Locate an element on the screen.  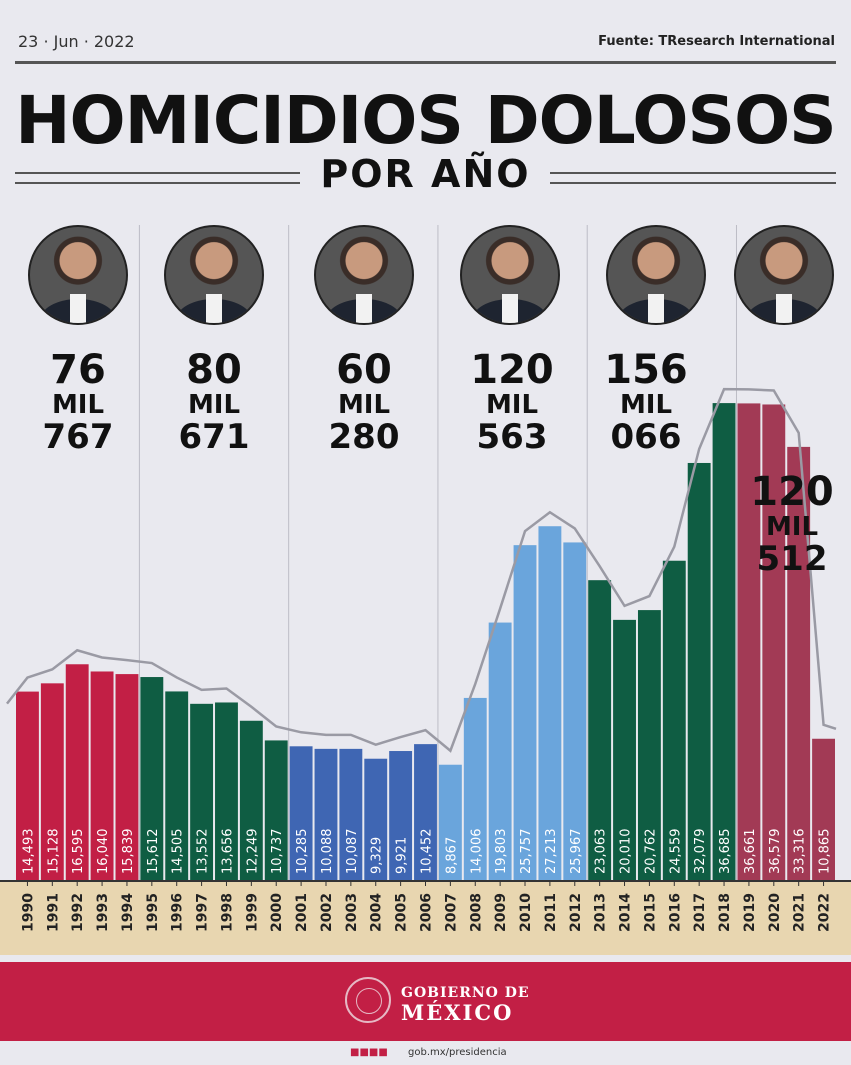
period-total-3-number: 60 is located at coordinates (364, 370).